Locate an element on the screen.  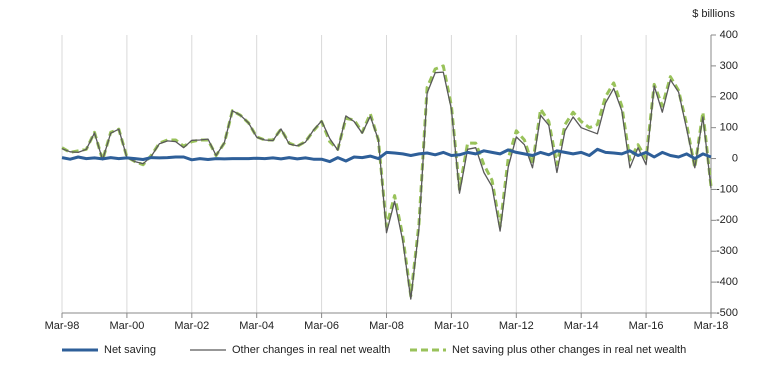
y-tick-label: -300 is located at coordinates (727, 251).